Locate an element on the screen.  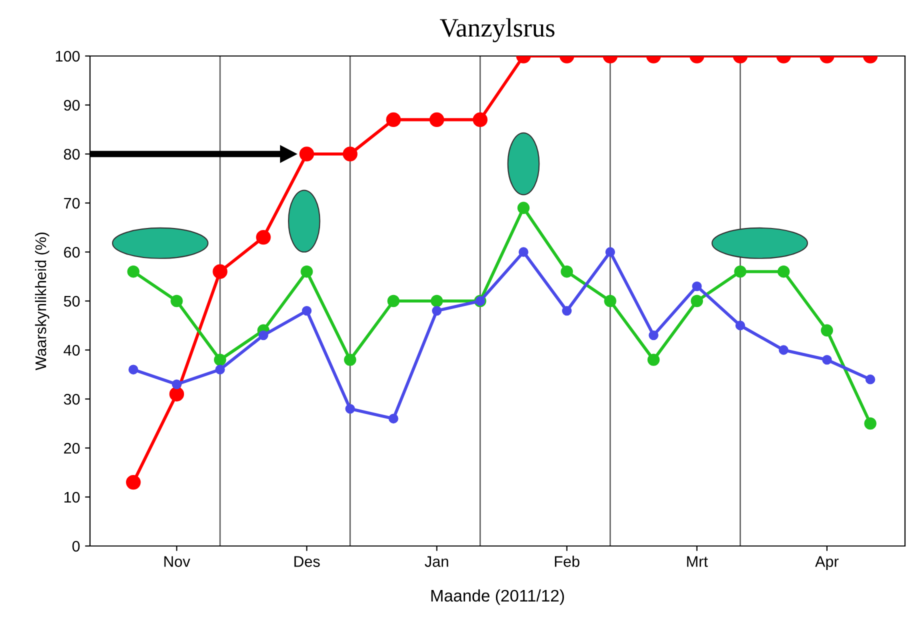
y-tick-label: 100 is located at coordinates (68, 56).